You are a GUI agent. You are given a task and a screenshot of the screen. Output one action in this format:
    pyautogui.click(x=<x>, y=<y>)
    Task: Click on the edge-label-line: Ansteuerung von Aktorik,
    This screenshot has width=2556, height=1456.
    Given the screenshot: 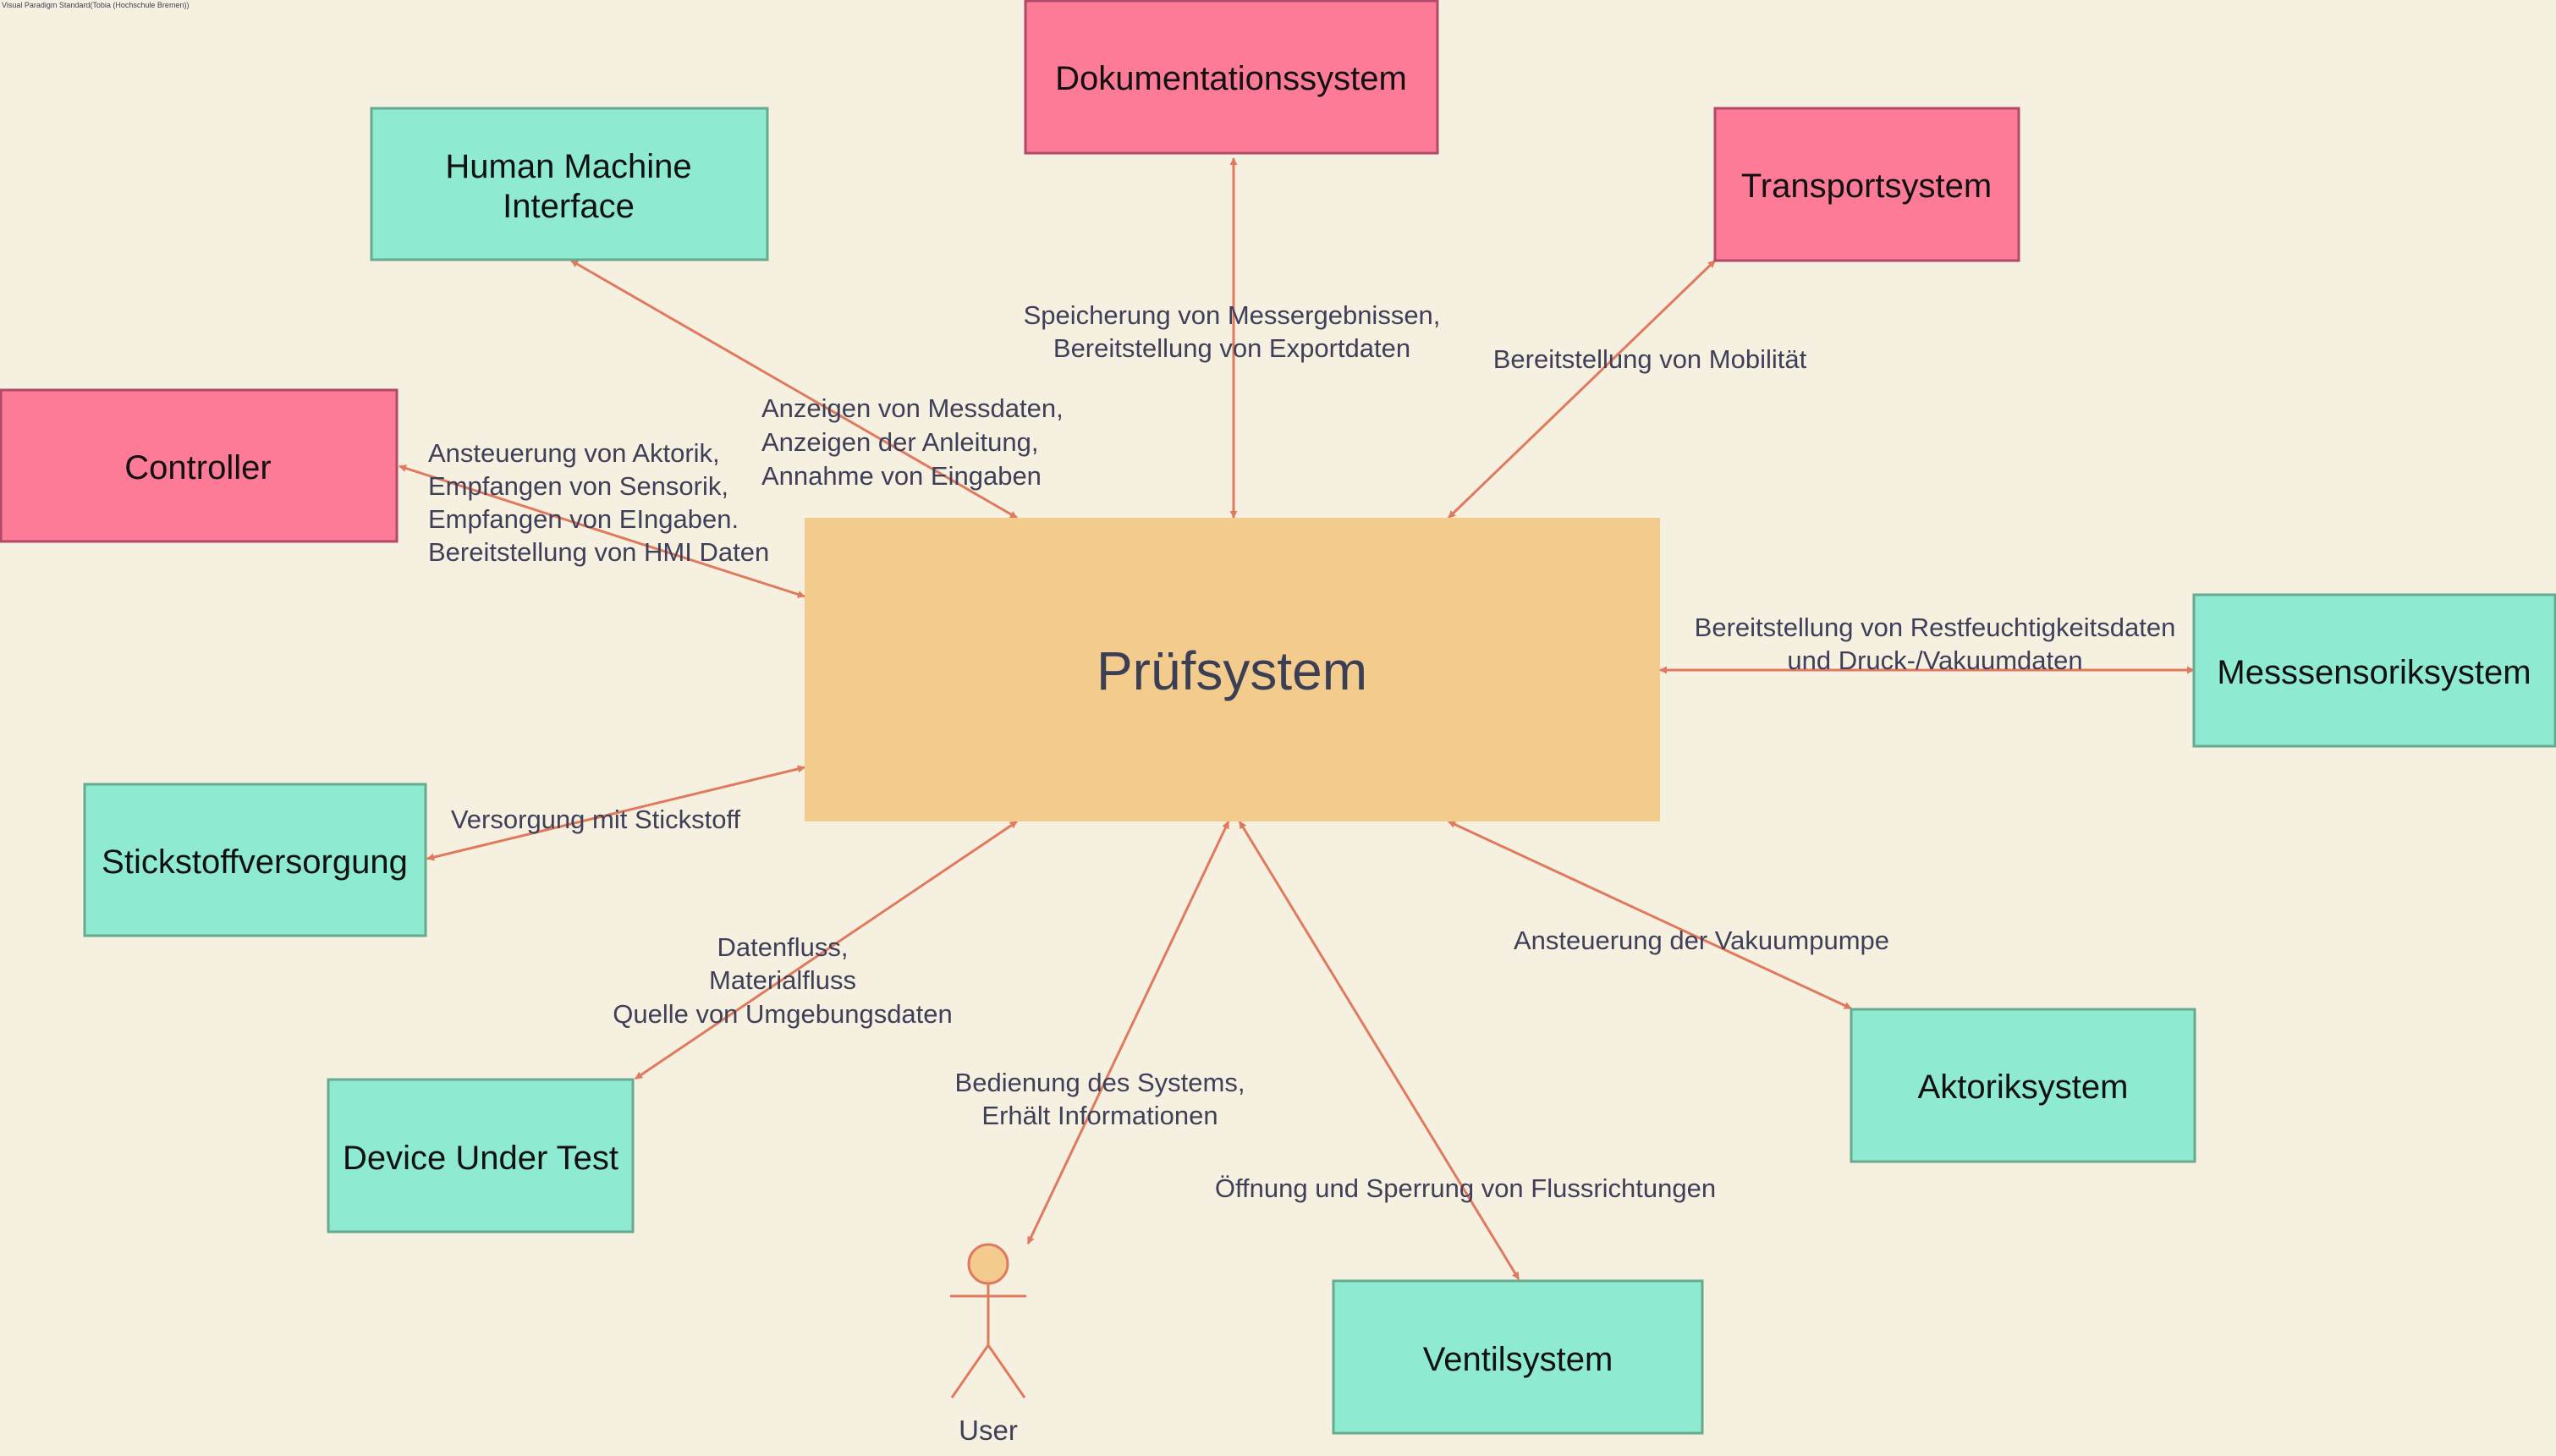 What is the action you would take?
    pyautogui.click(x=574, y=453)
    